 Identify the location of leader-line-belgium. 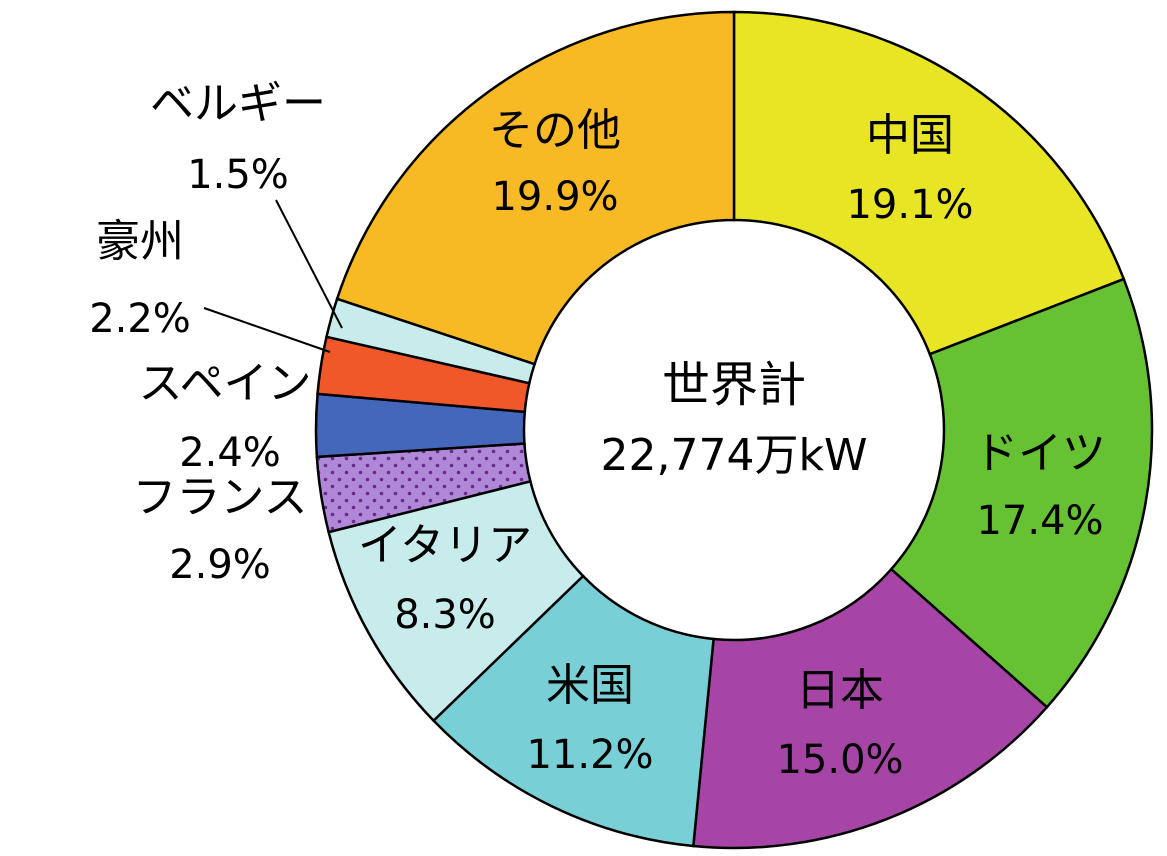
(309, 264).